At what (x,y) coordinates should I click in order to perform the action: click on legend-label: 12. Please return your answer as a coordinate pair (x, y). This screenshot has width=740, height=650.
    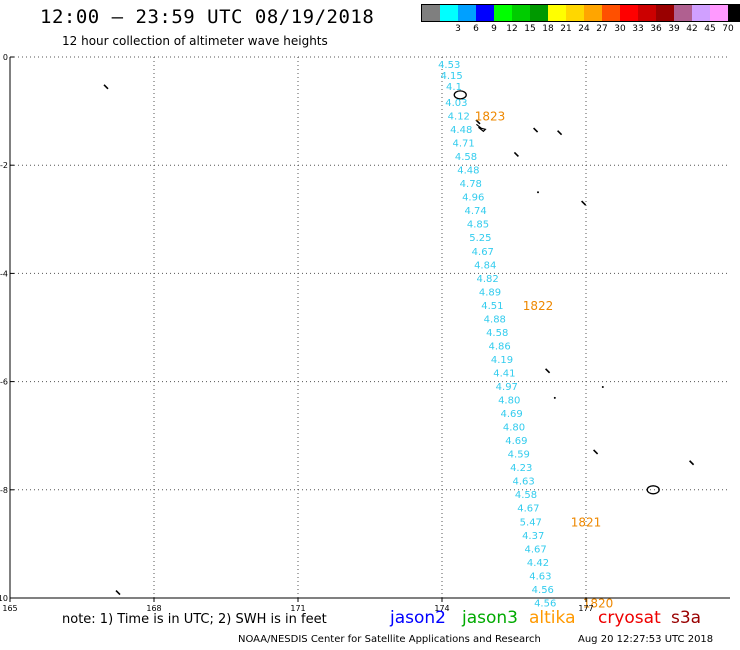
    Looking at the image, I should click on (512, 29).